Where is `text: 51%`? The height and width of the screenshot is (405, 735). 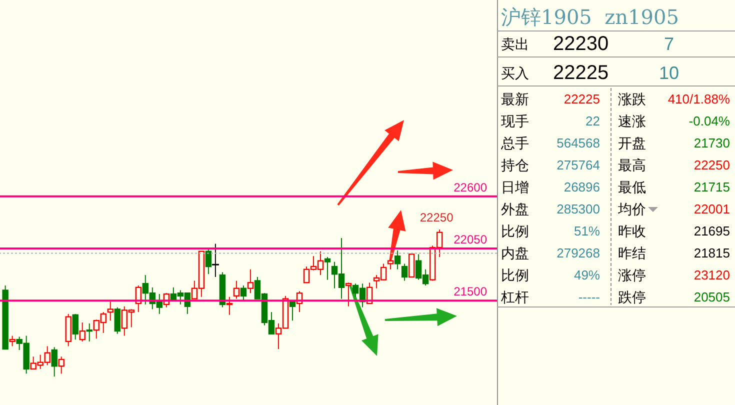 text: 51% is located at coordinates (587, 231).